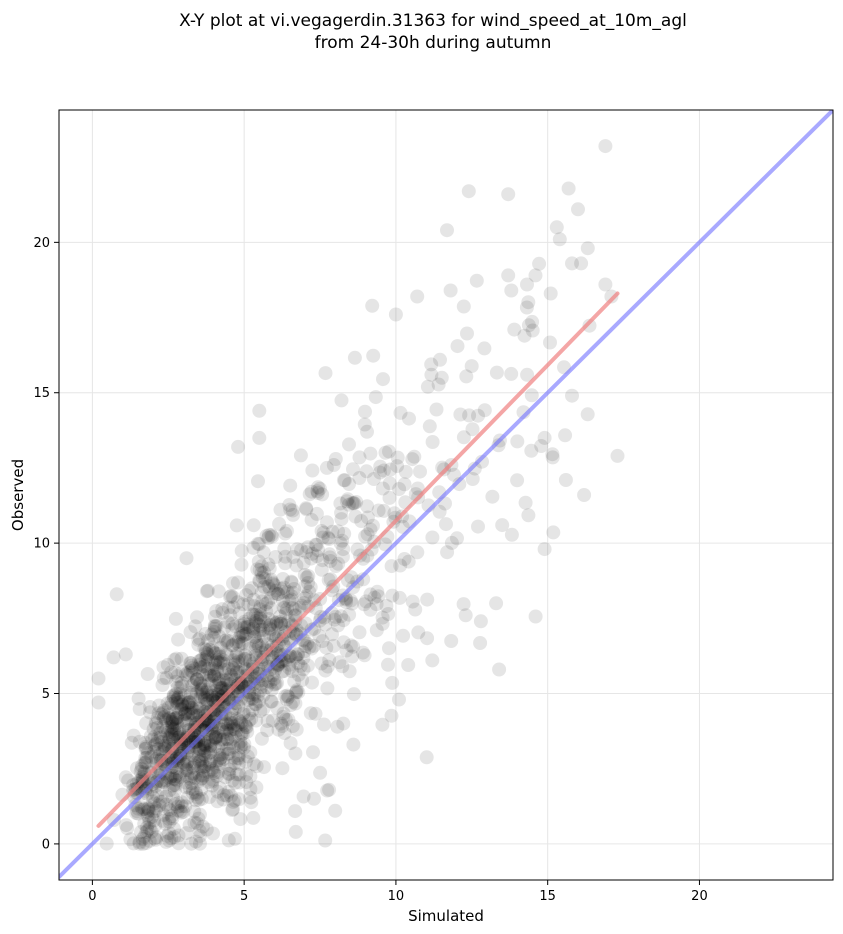  I want to click on x-tick-label: 10, so click(396, 896).